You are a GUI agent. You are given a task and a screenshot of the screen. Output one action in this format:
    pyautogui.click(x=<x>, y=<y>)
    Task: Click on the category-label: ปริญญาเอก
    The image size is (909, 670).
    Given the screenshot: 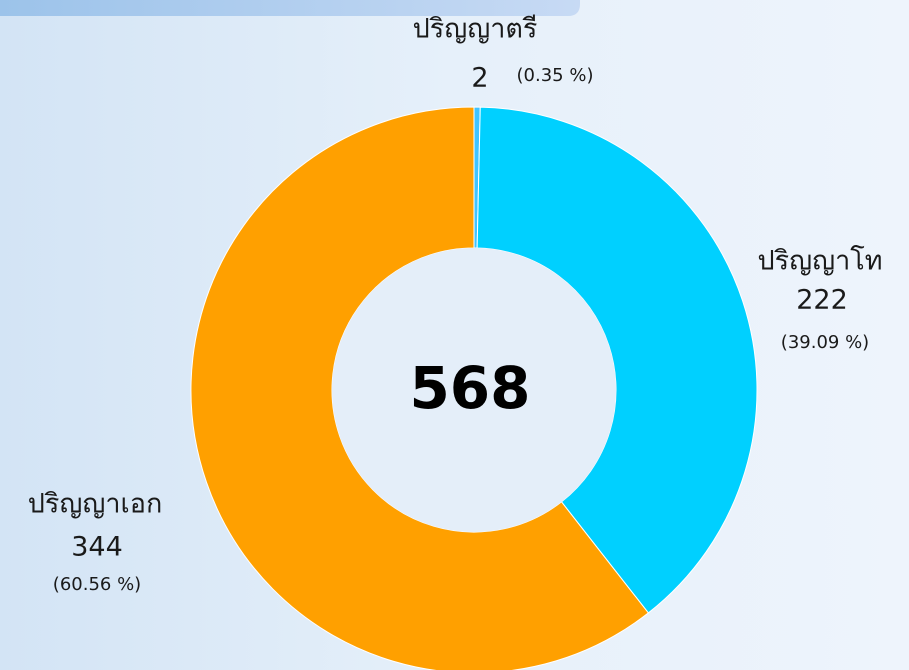 What is the action you would take?
    pyautogui.click(x=95, y=504)
    